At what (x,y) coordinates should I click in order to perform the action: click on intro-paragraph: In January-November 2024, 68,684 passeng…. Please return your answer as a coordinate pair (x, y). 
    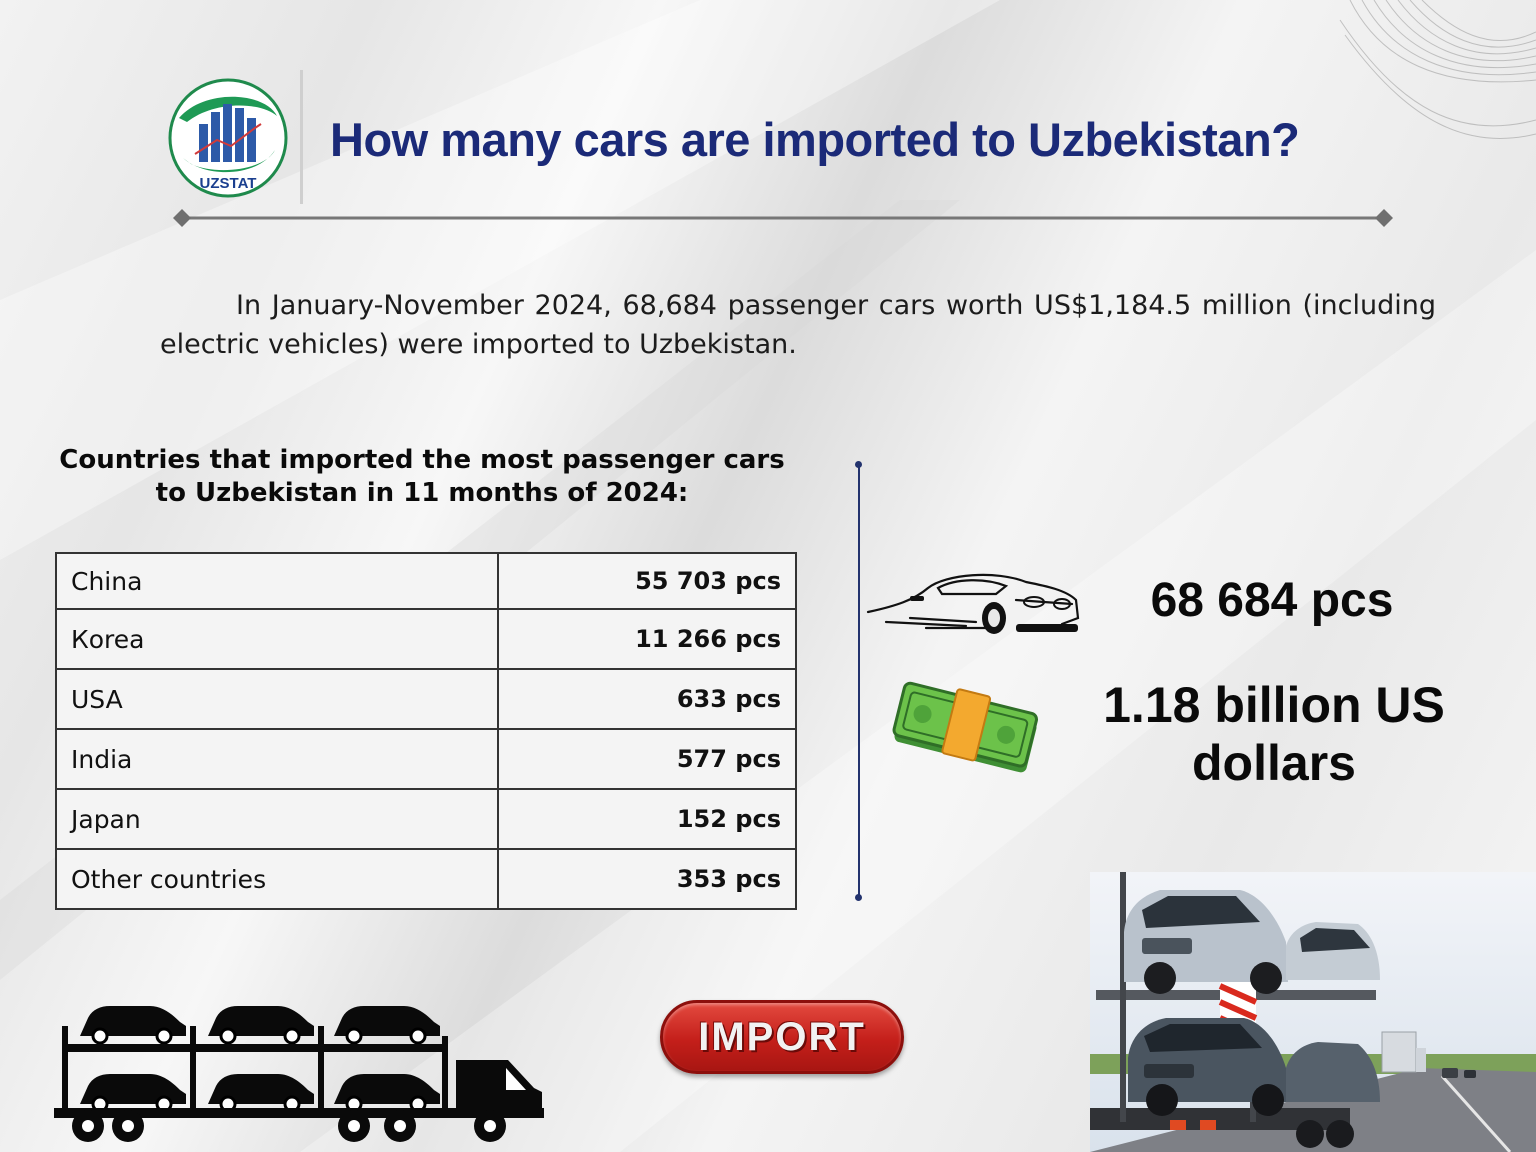
    Looking at the image, I should click on (798, 325).